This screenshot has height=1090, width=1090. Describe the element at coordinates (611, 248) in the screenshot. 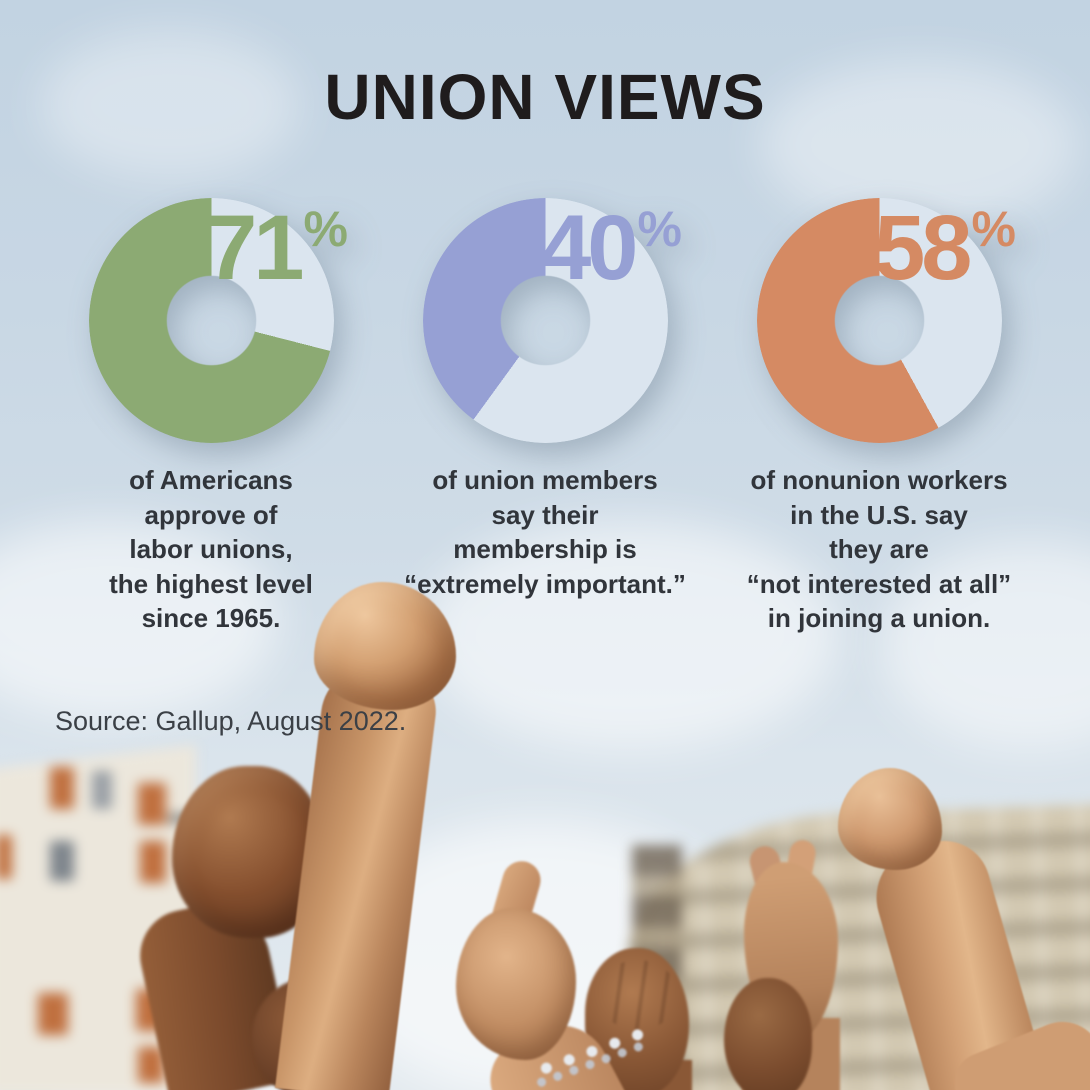

I see `percent-label: 40%` at that location.